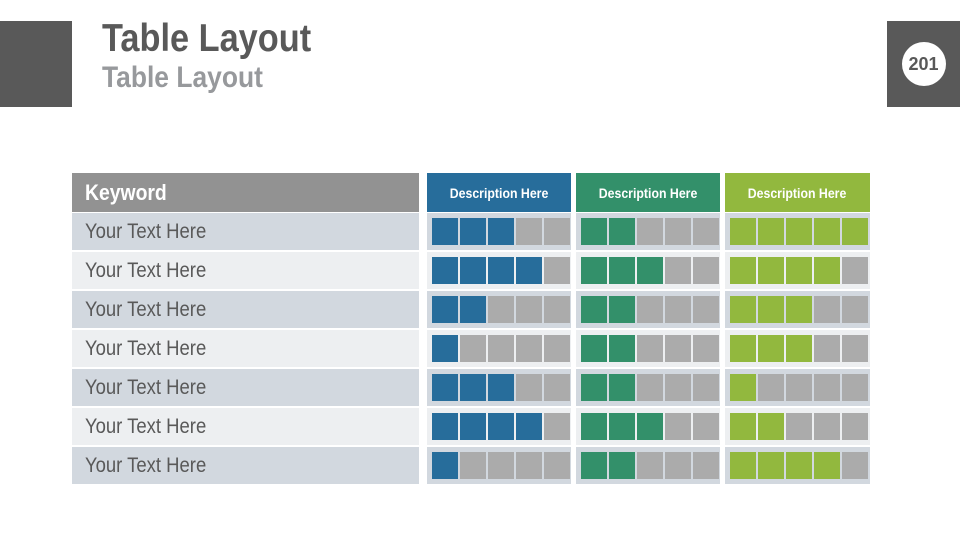  I want to click on column-header-1: Description Here, so click(499, 192).